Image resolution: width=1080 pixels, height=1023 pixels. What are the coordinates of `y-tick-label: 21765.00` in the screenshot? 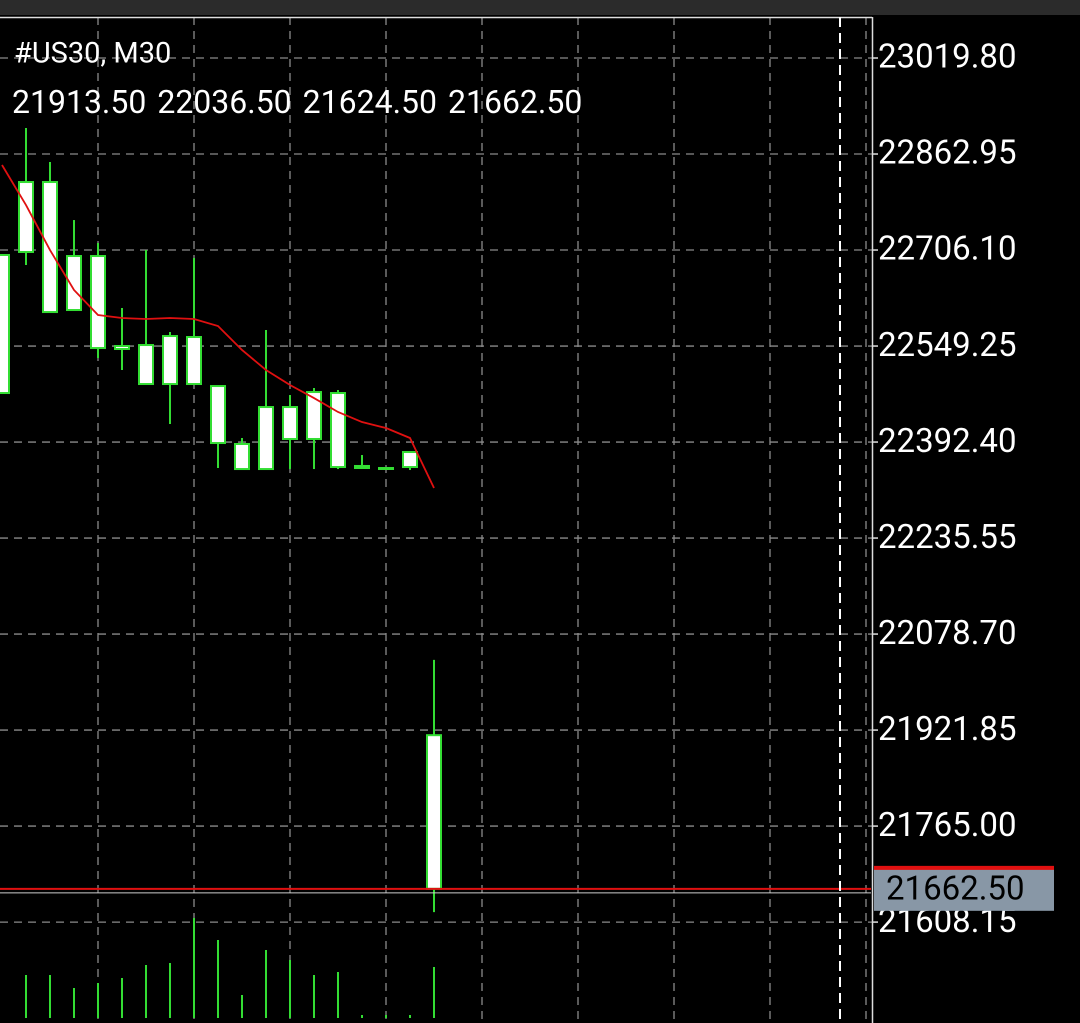 It's located at (947, 825).